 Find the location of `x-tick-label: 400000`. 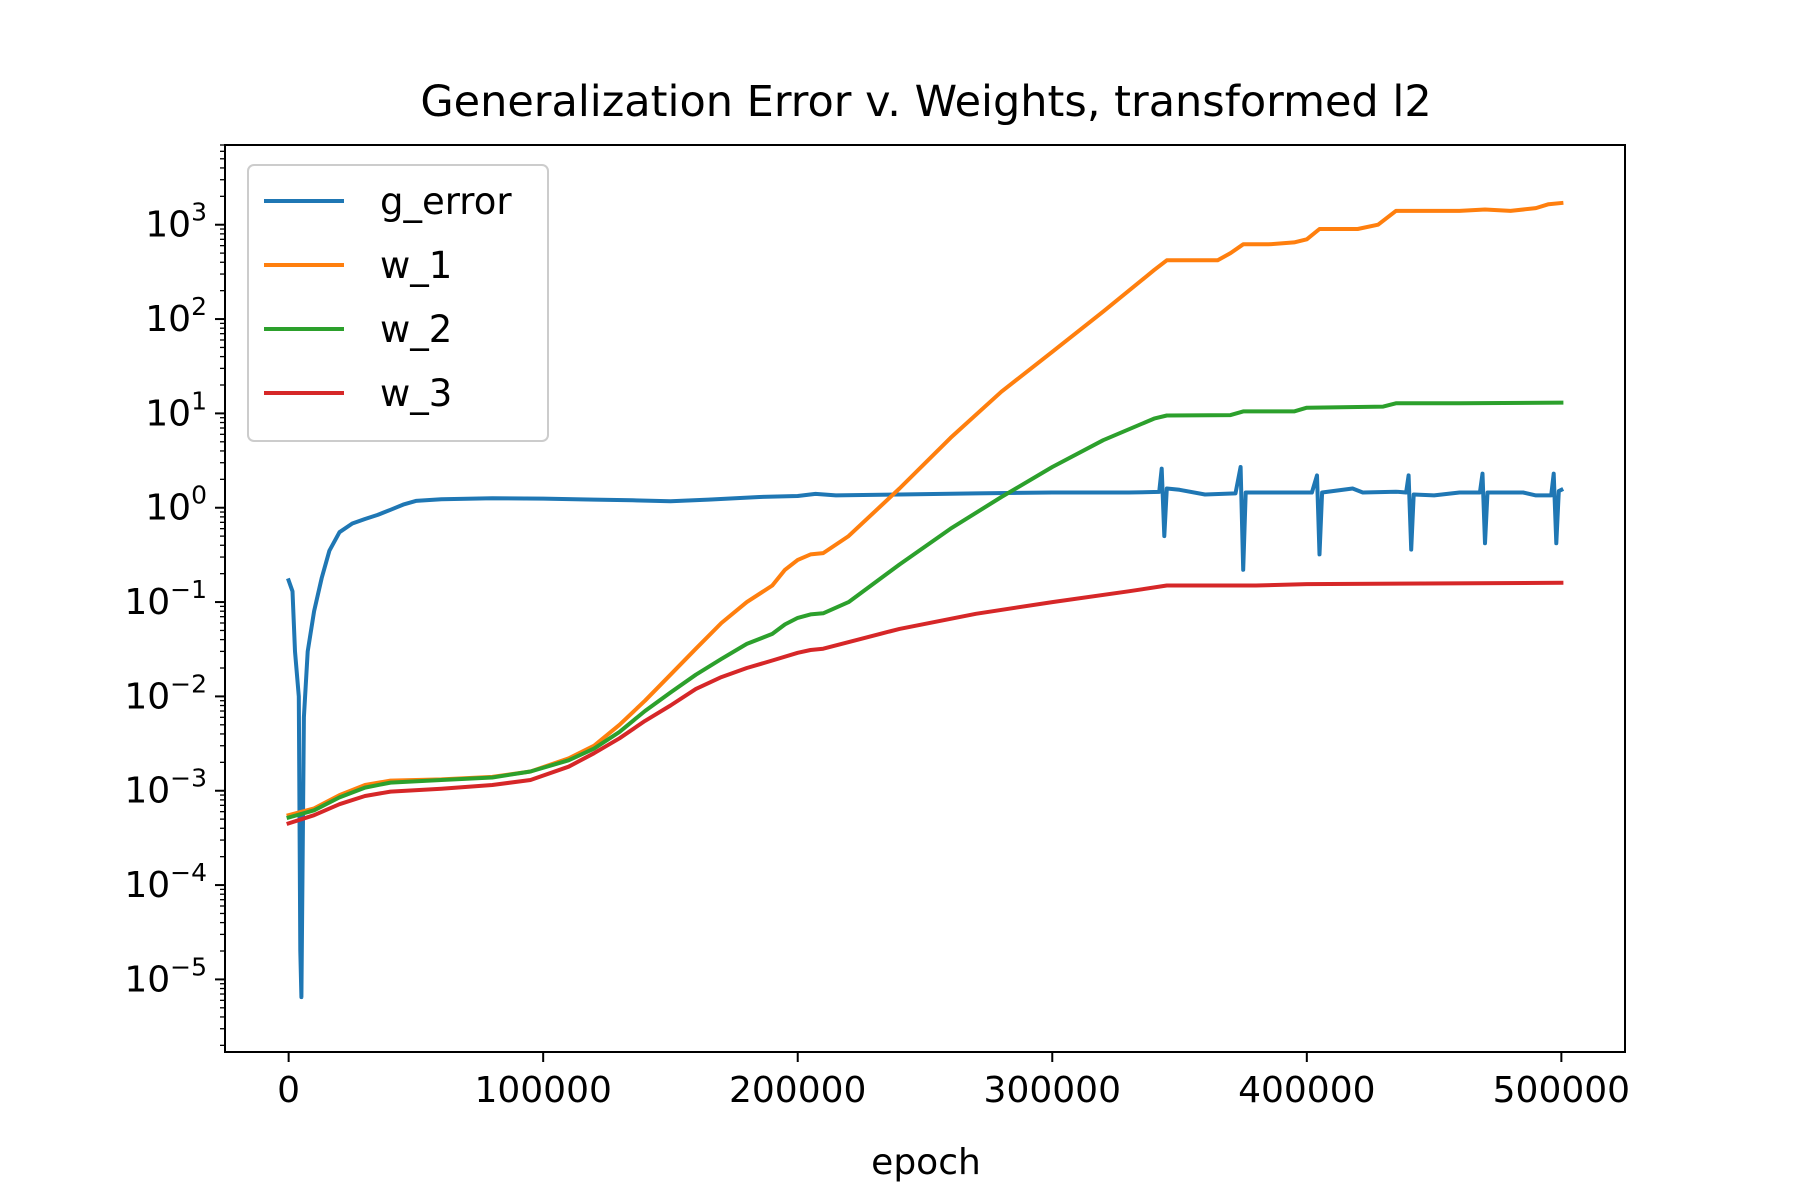

x-tick-label: 400000 is located at coordinates (1306, 1090).